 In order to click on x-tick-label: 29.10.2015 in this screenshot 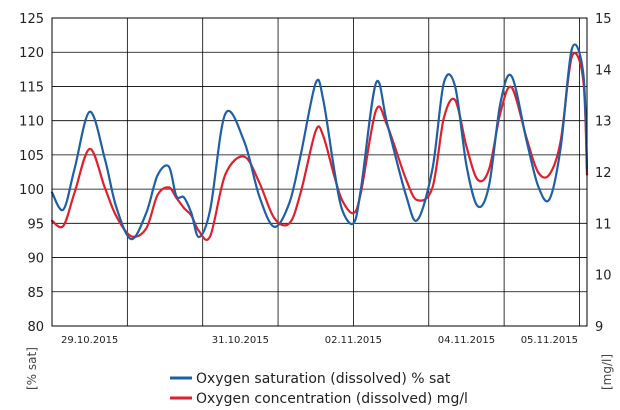, I will do `click(89, 340)`.